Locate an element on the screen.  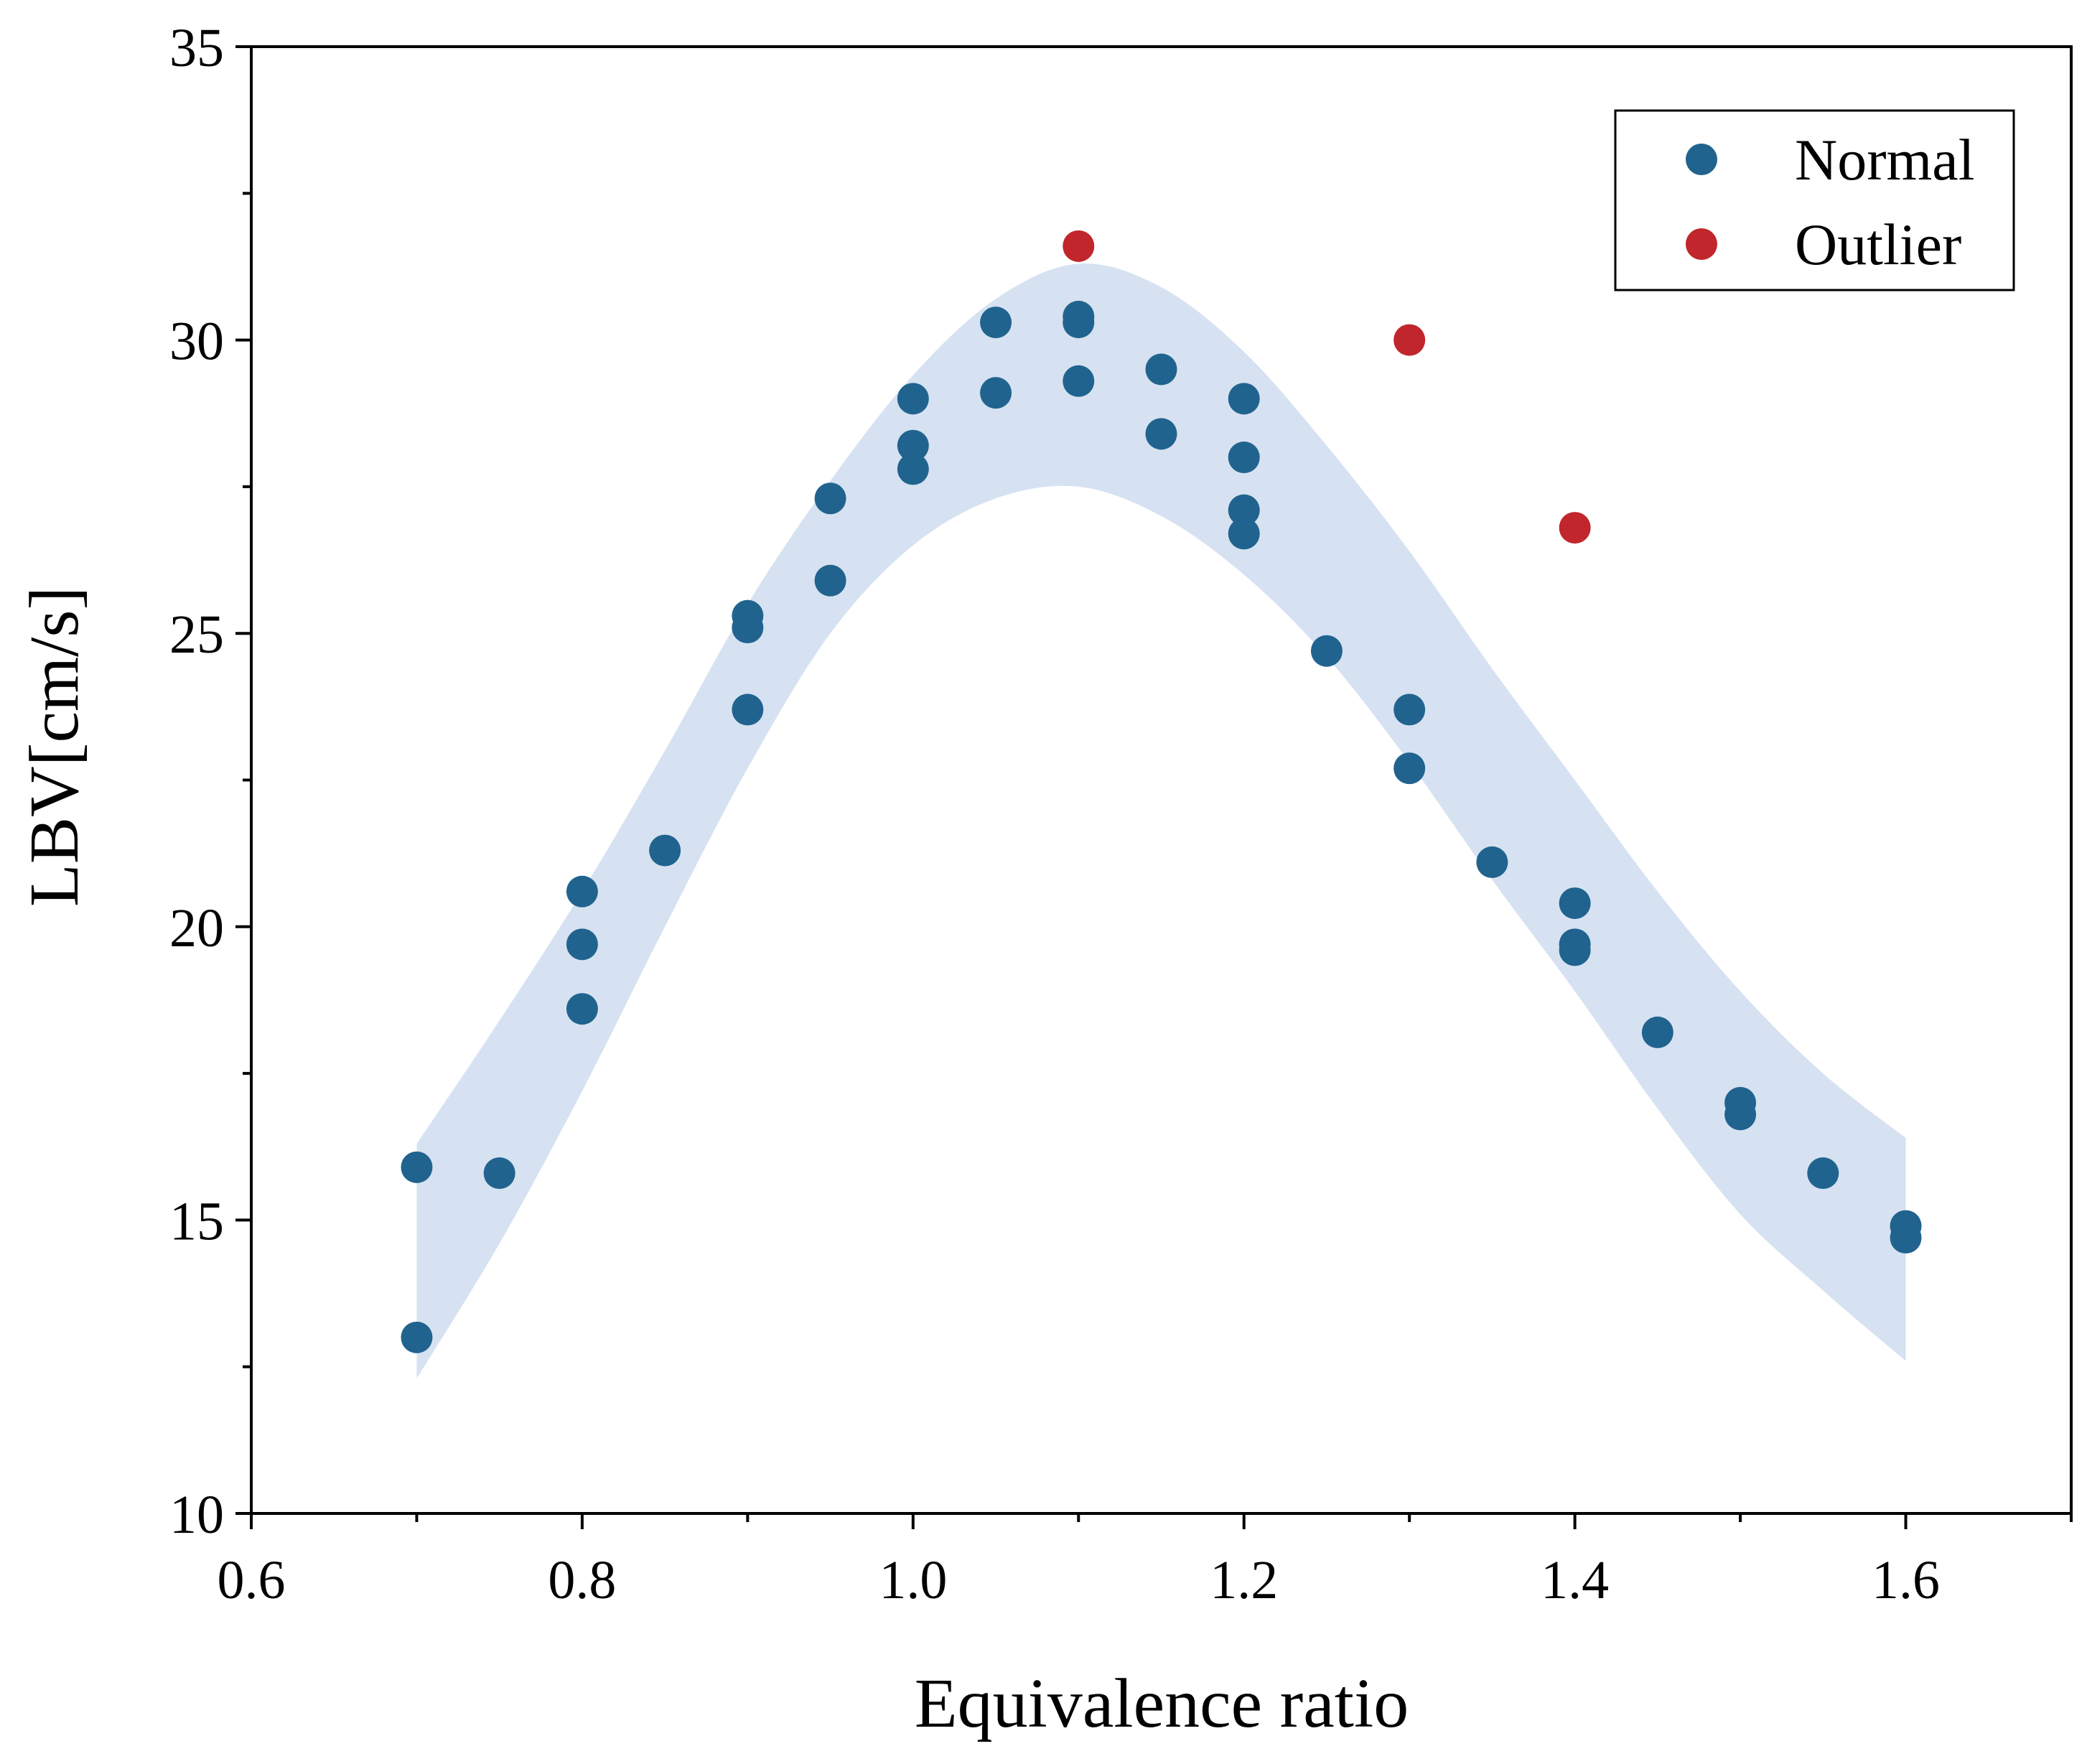
x-tick-label: 1.0 is located at coordinates (913, 1580).